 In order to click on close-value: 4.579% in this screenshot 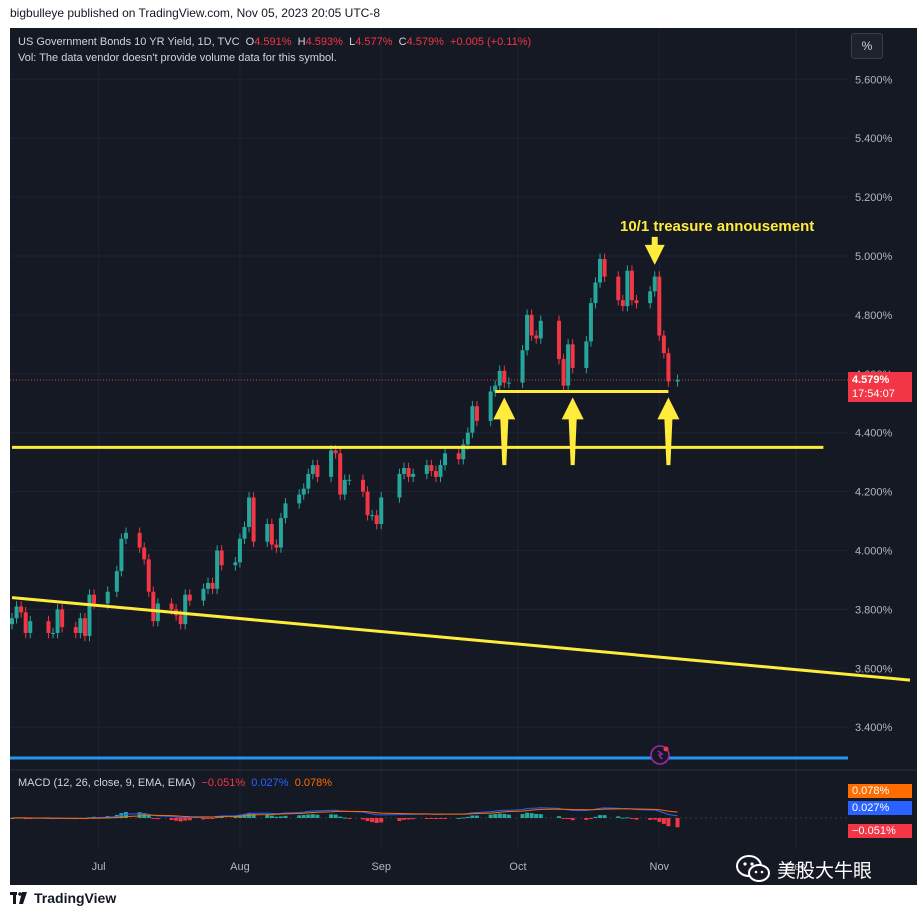, I will do `click(425, 42)`.